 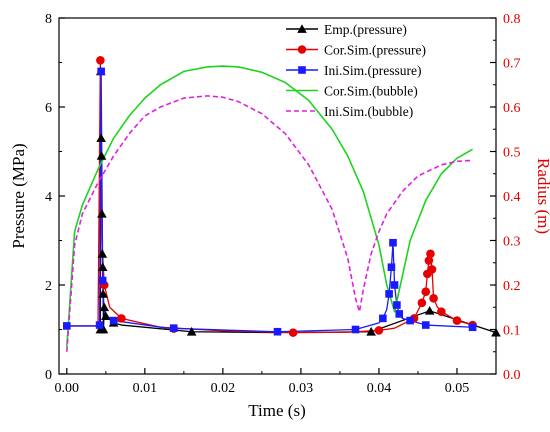 I want to click on y-left-tick-label: 2, so click(x=48, y=286).